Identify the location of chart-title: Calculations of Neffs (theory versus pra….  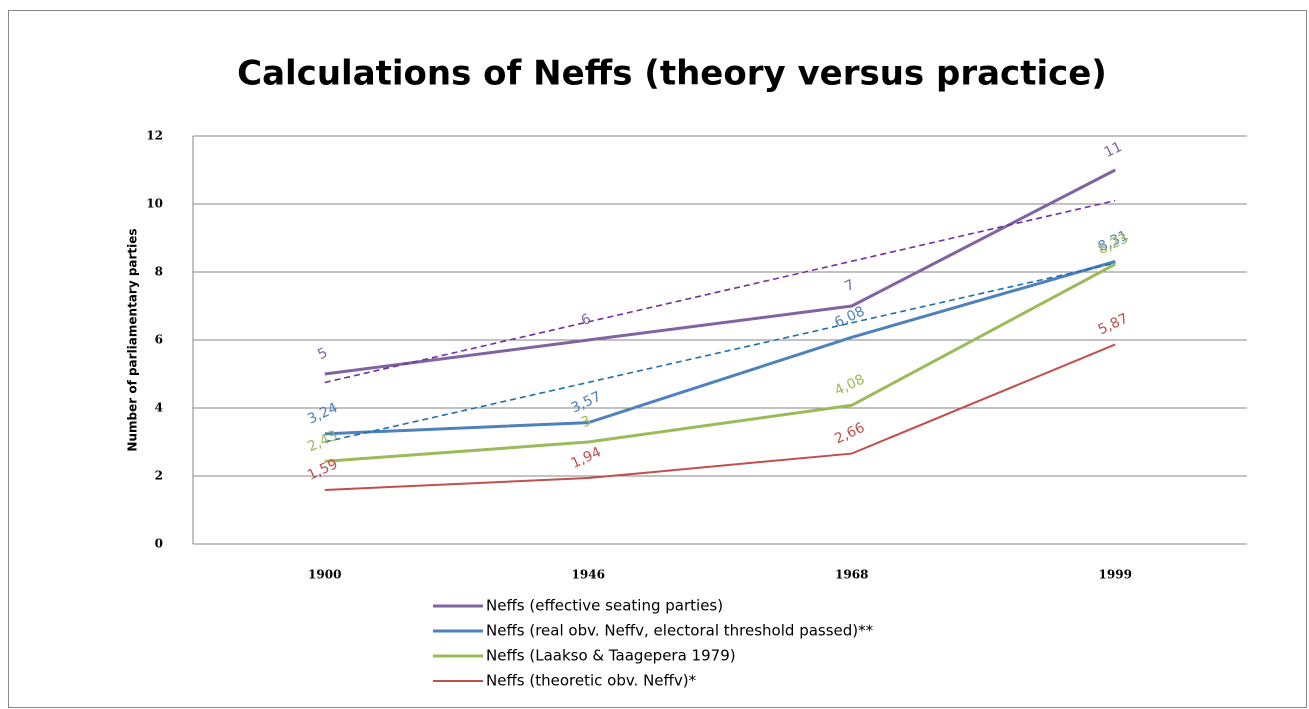
(672, 74).